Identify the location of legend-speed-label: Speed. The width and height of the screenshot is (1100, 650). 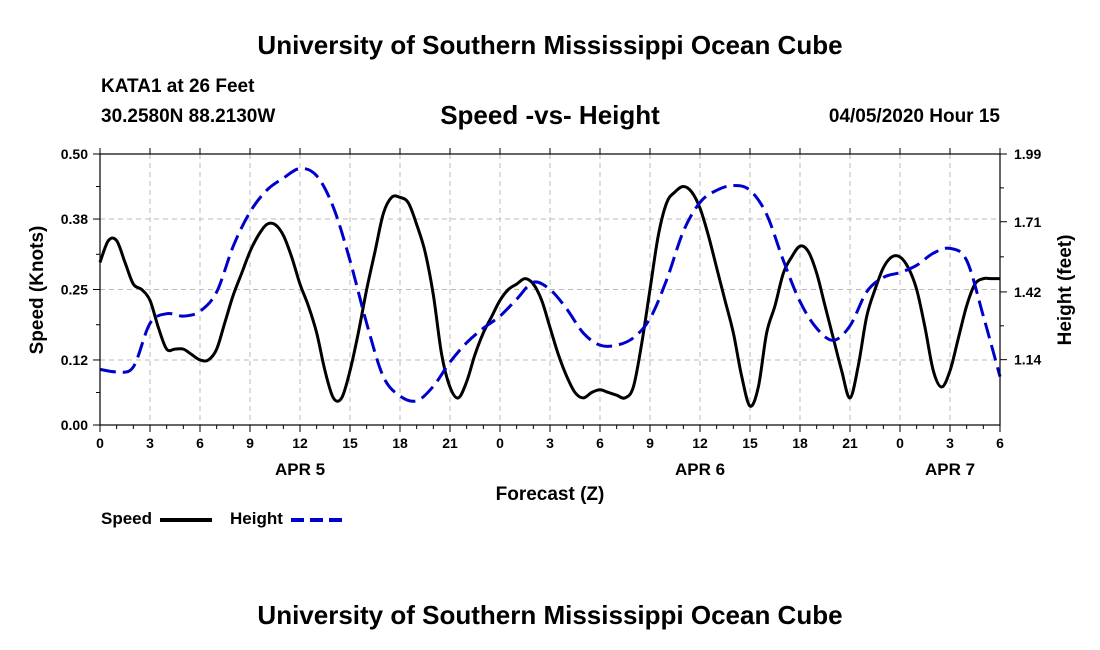
(127, 518).